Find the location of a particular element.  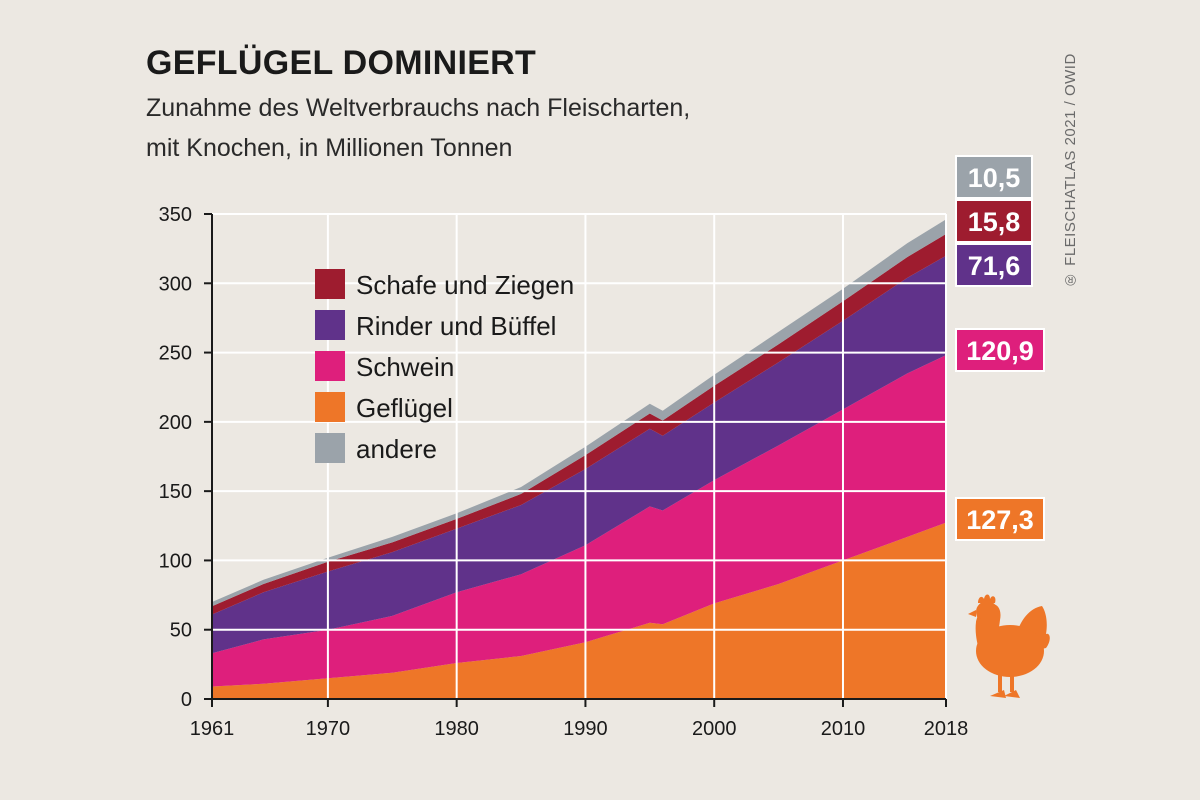

chicken-icon is located at coordinates (1009, 646).